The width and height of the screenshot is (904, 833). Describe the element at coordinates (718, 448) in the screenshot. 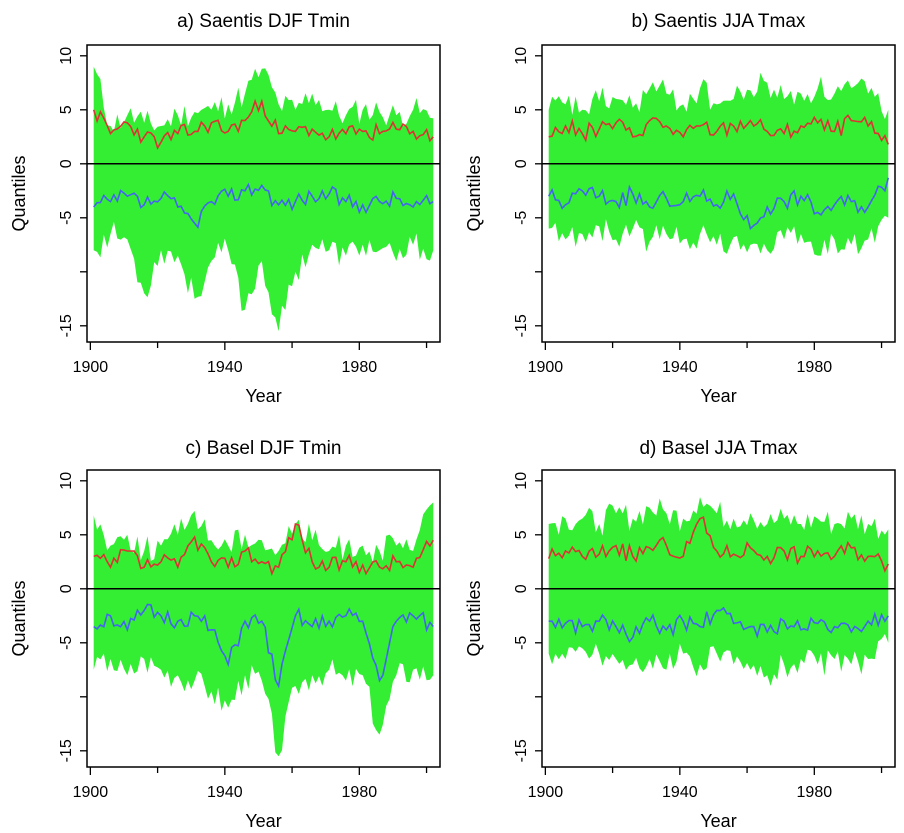

I see `panel-title: d) Basel JJA Tmax` at that location.